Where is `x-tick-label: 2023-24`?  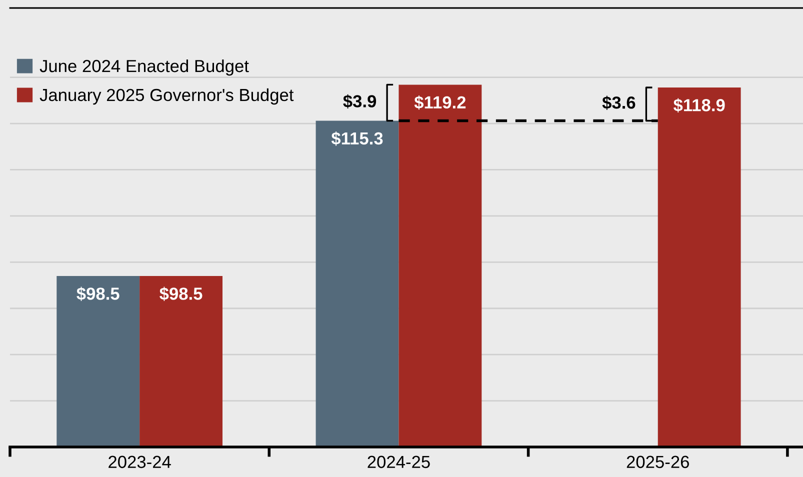
x-tick-label: 2023-24 is located at coordinates (139, 462).